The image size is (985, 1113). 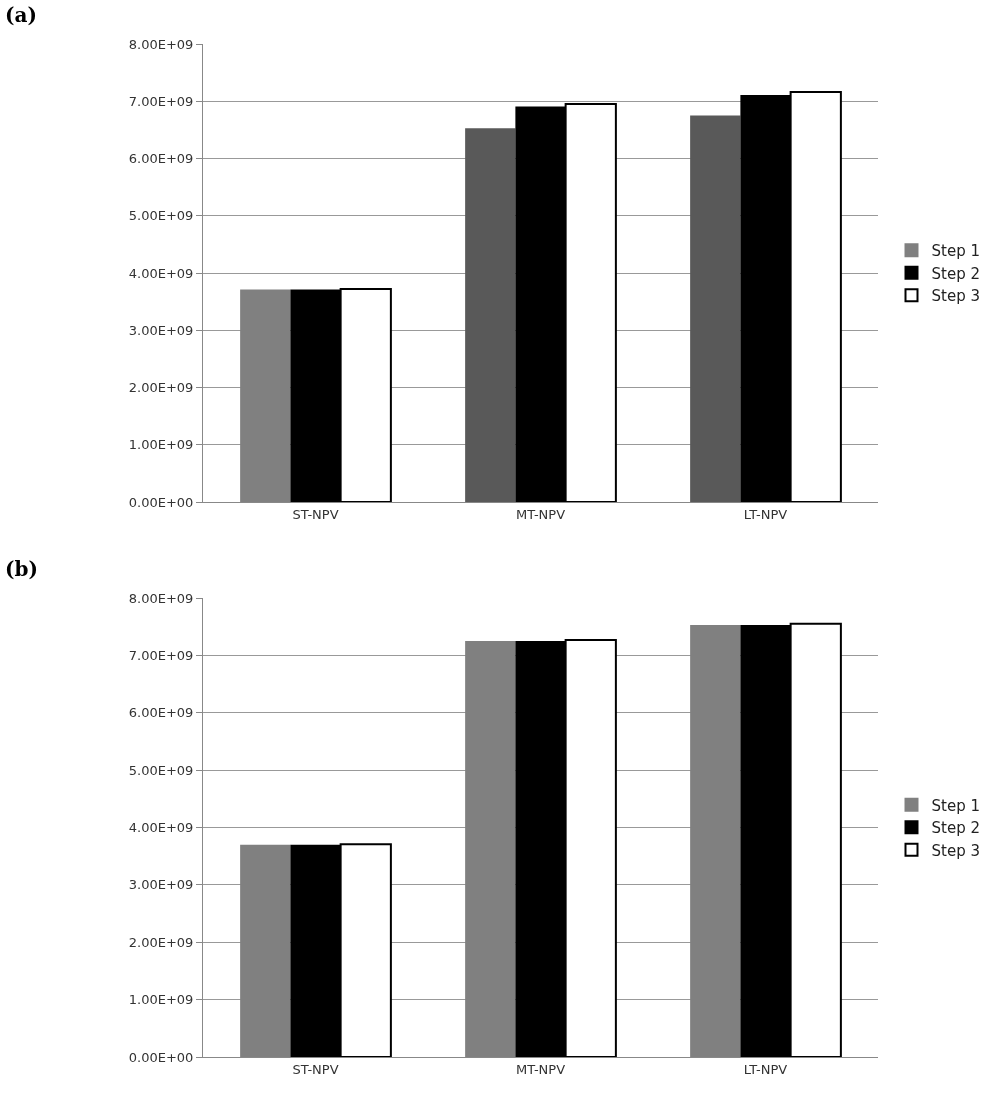 I want to click on text: (a), so click(x=21, y=15).